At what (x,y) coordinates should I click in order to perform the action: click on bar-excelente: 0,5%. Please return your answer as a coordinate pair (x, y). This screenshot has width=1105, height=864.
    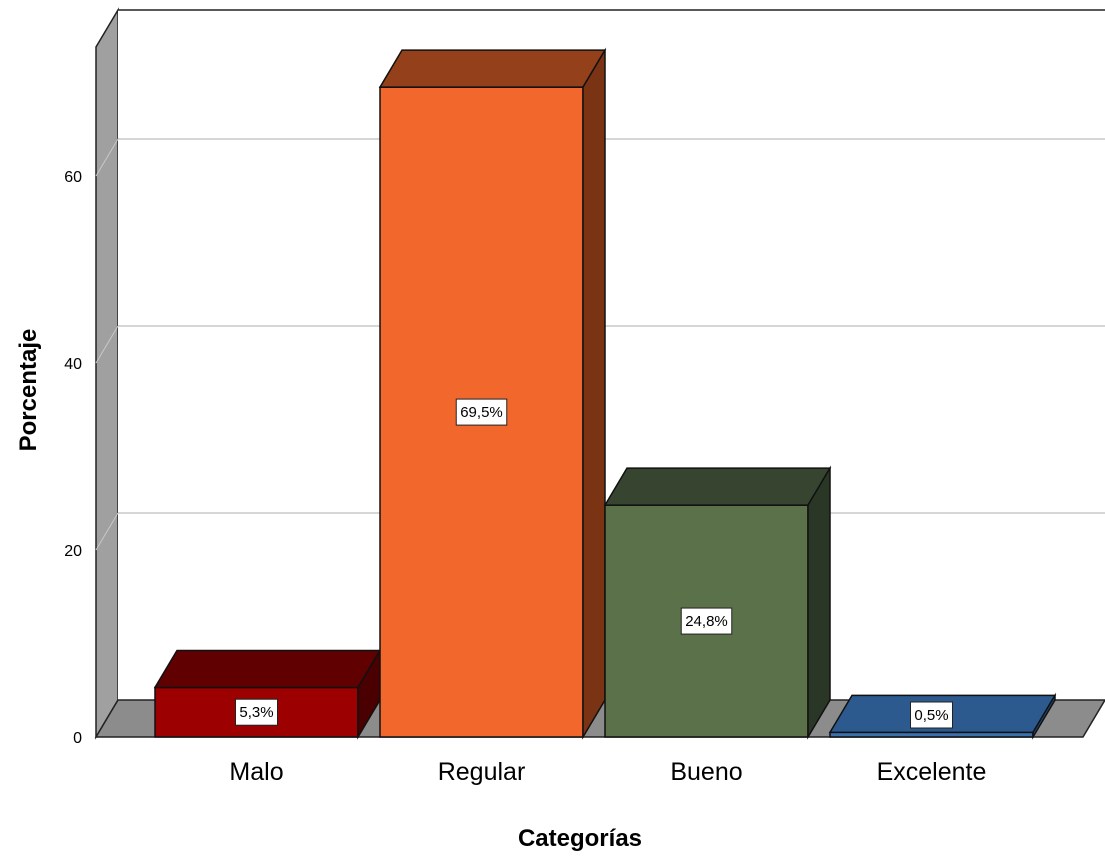
    Looking at the image, I should click on (942, 716).